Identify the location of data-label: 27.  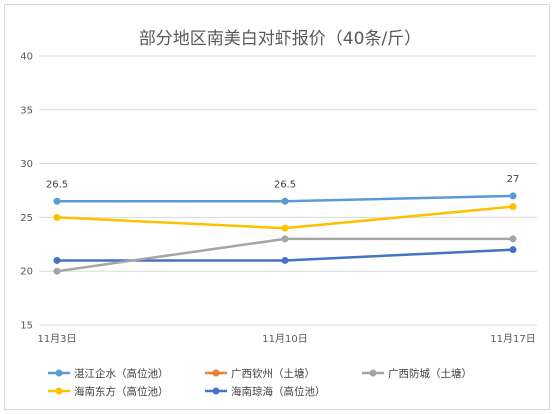
(513, 179).